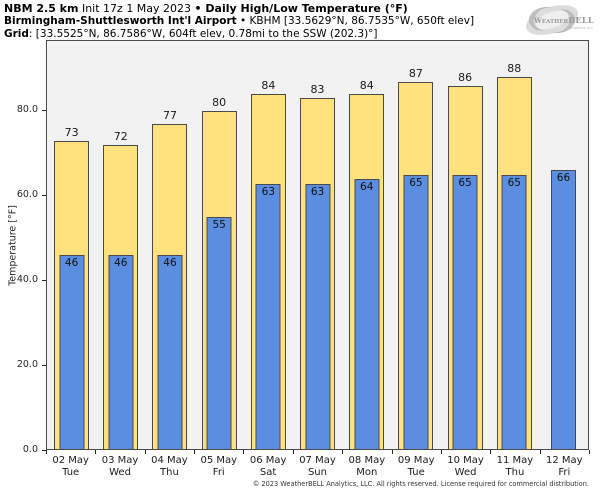 Image resolution: width=600 pixels, height=493 pixels. I want to click on high-bar: 73 46, so click(72, 287).